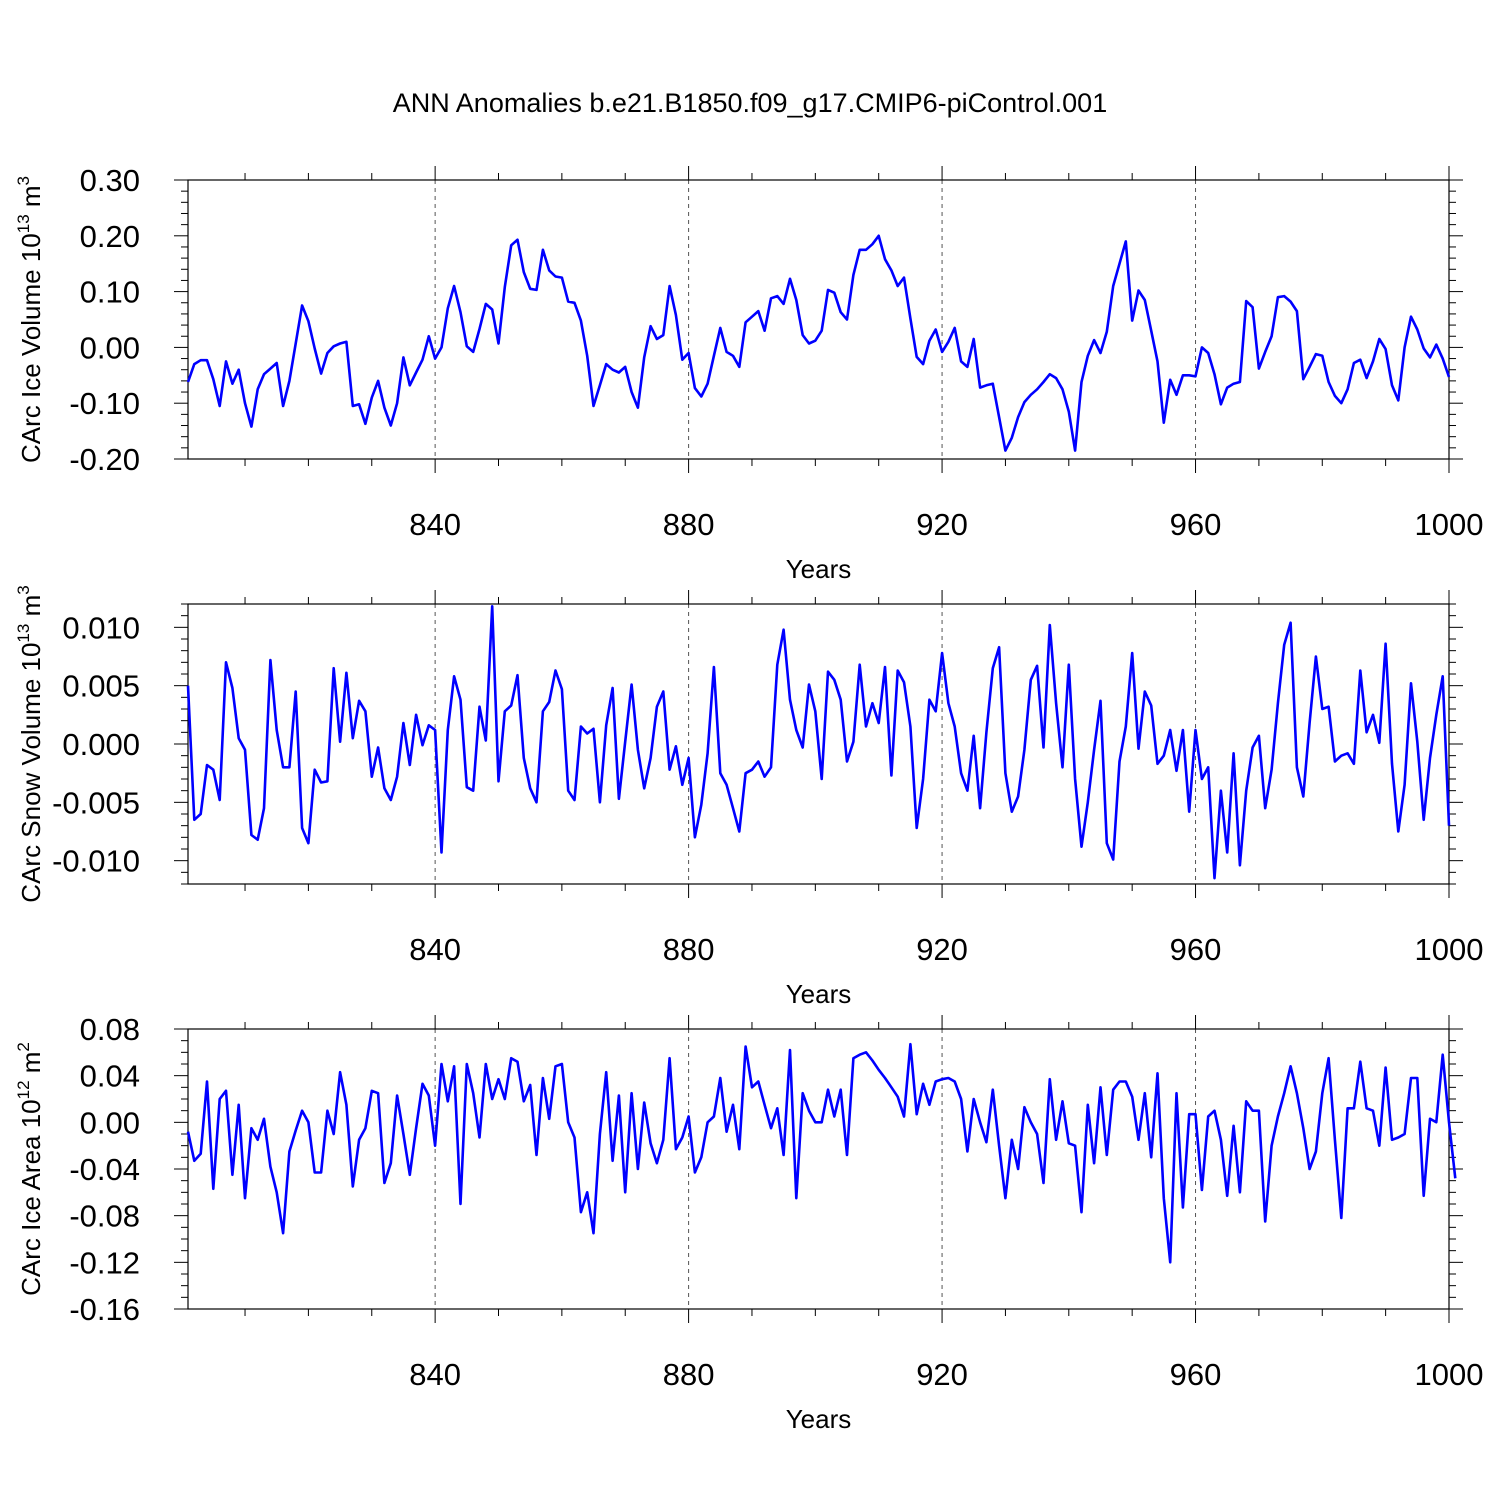 The height and width of the screenshot is (1500, 1500). I want to click on y-tick-label: 0.04, so click(110, 1076).